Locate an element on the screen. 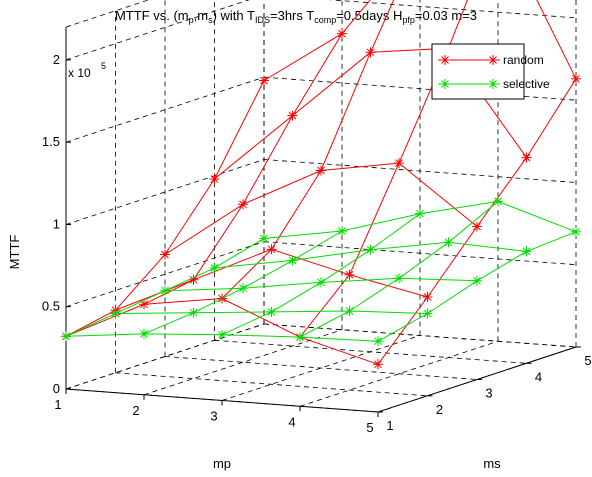 The height and width of the screenshot is (477, 592). z-multiplier: x 10 5 is located at coordinates (87, 70).